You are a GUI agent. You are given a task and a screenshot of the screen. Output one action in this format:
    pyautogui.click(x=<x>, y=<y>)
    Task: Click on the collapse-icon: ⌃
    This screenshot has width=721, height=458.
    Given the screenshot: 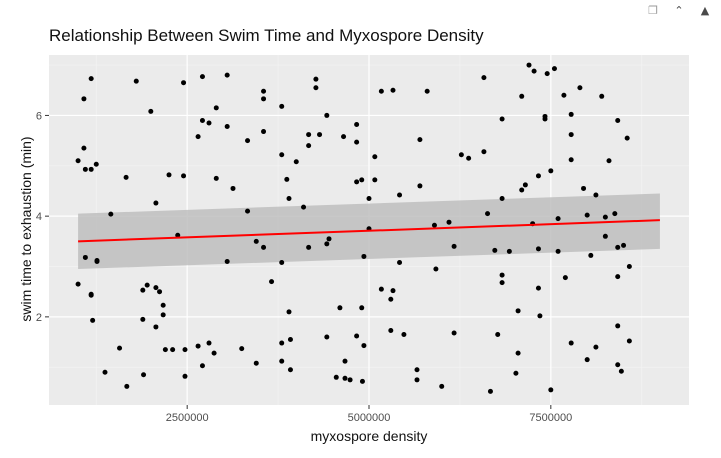 What is the action you would take?
    pyautogui.click(x=679, y=10)
    